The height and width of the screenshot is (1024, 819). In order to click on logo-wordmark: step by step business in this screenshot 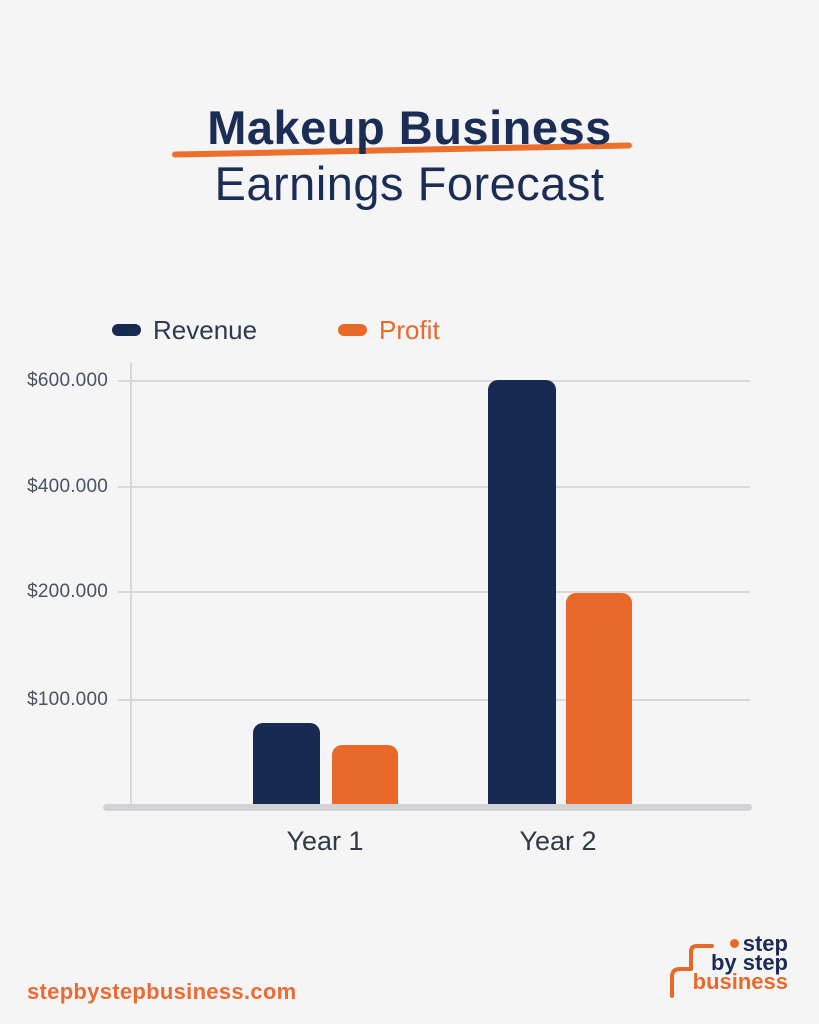, I will do `click(740, 962)`.